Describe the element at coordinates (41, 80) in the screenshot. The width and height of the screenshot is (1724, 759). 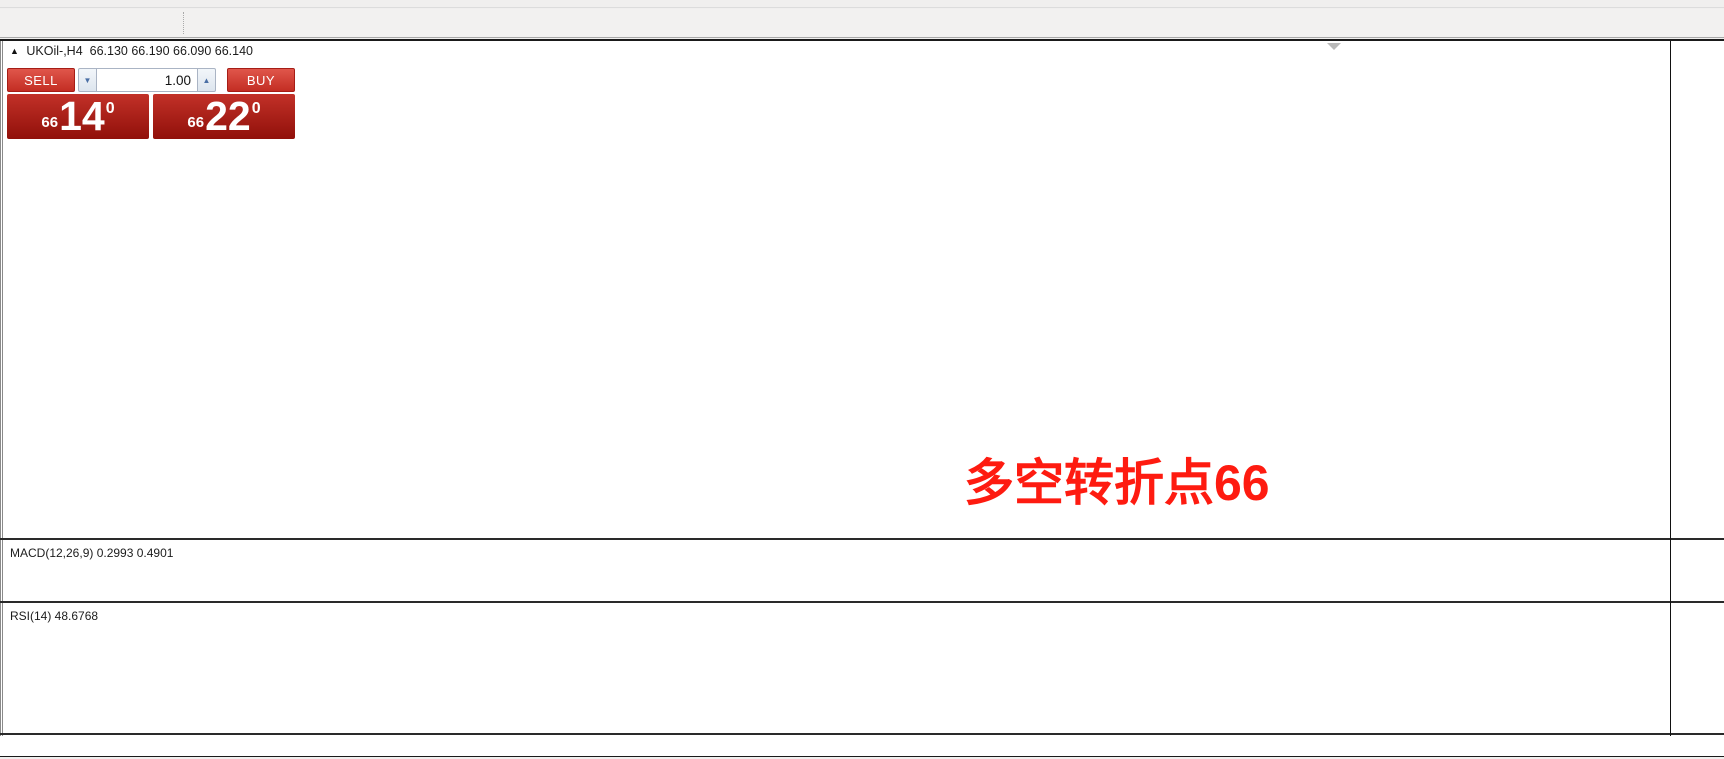
I see `sell-button: SELL` at that location.